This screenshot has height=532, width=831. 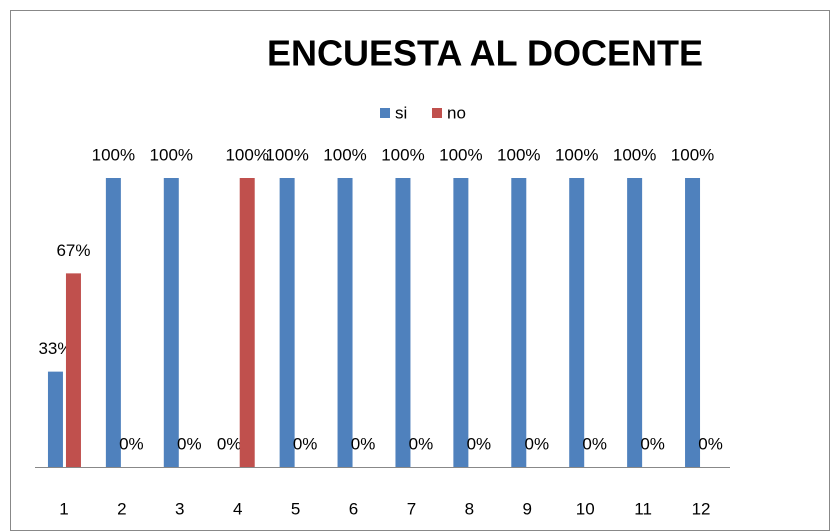 What do you see at coordinates (63, 508) in the screenshot?
I see `x-tick-label: 1` at bounding box center [63, 508].